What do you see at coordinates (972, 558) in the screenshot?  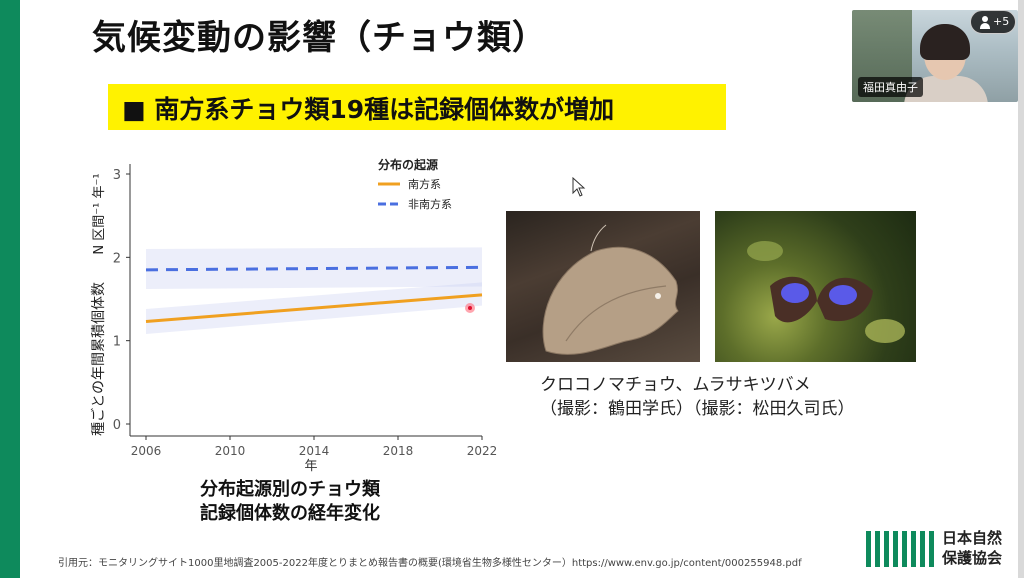 I see `logo-line2: 保護協会` at bounding box center [972, 558].